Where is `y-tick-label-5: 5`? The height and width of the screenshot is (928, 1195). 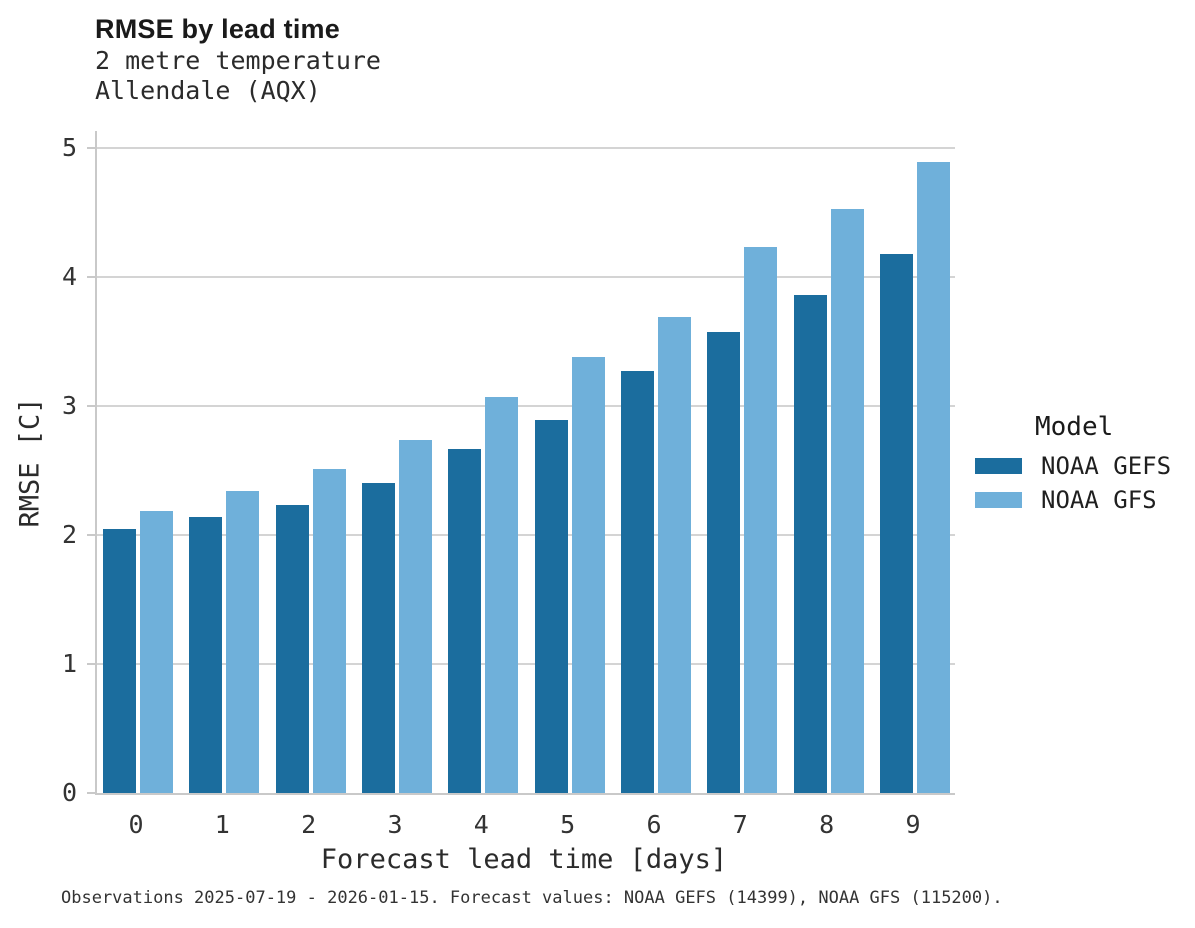 y-tick-label-5: 5 is located at coordinates (69, 147).